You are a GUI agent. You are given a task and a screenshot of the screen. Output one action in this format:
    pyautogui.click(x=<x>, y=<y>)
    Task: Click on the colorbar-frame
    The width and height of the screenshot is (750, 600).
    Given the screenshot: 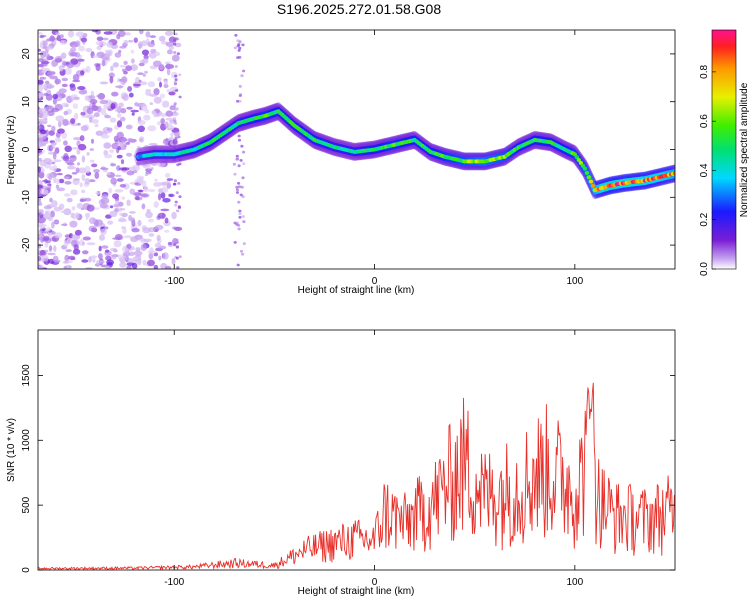 What is the action you would take?
    pyautogui.click(x=724, y=149)
    